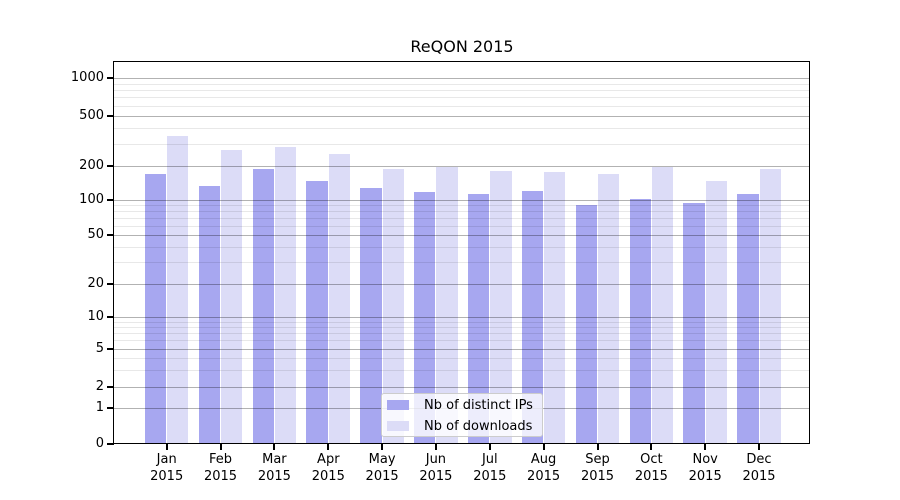  What do you see at coordinates (99, 443) in the screenshot?
I see `y-tick-label-0: 0` at bounding box center [99, 443].